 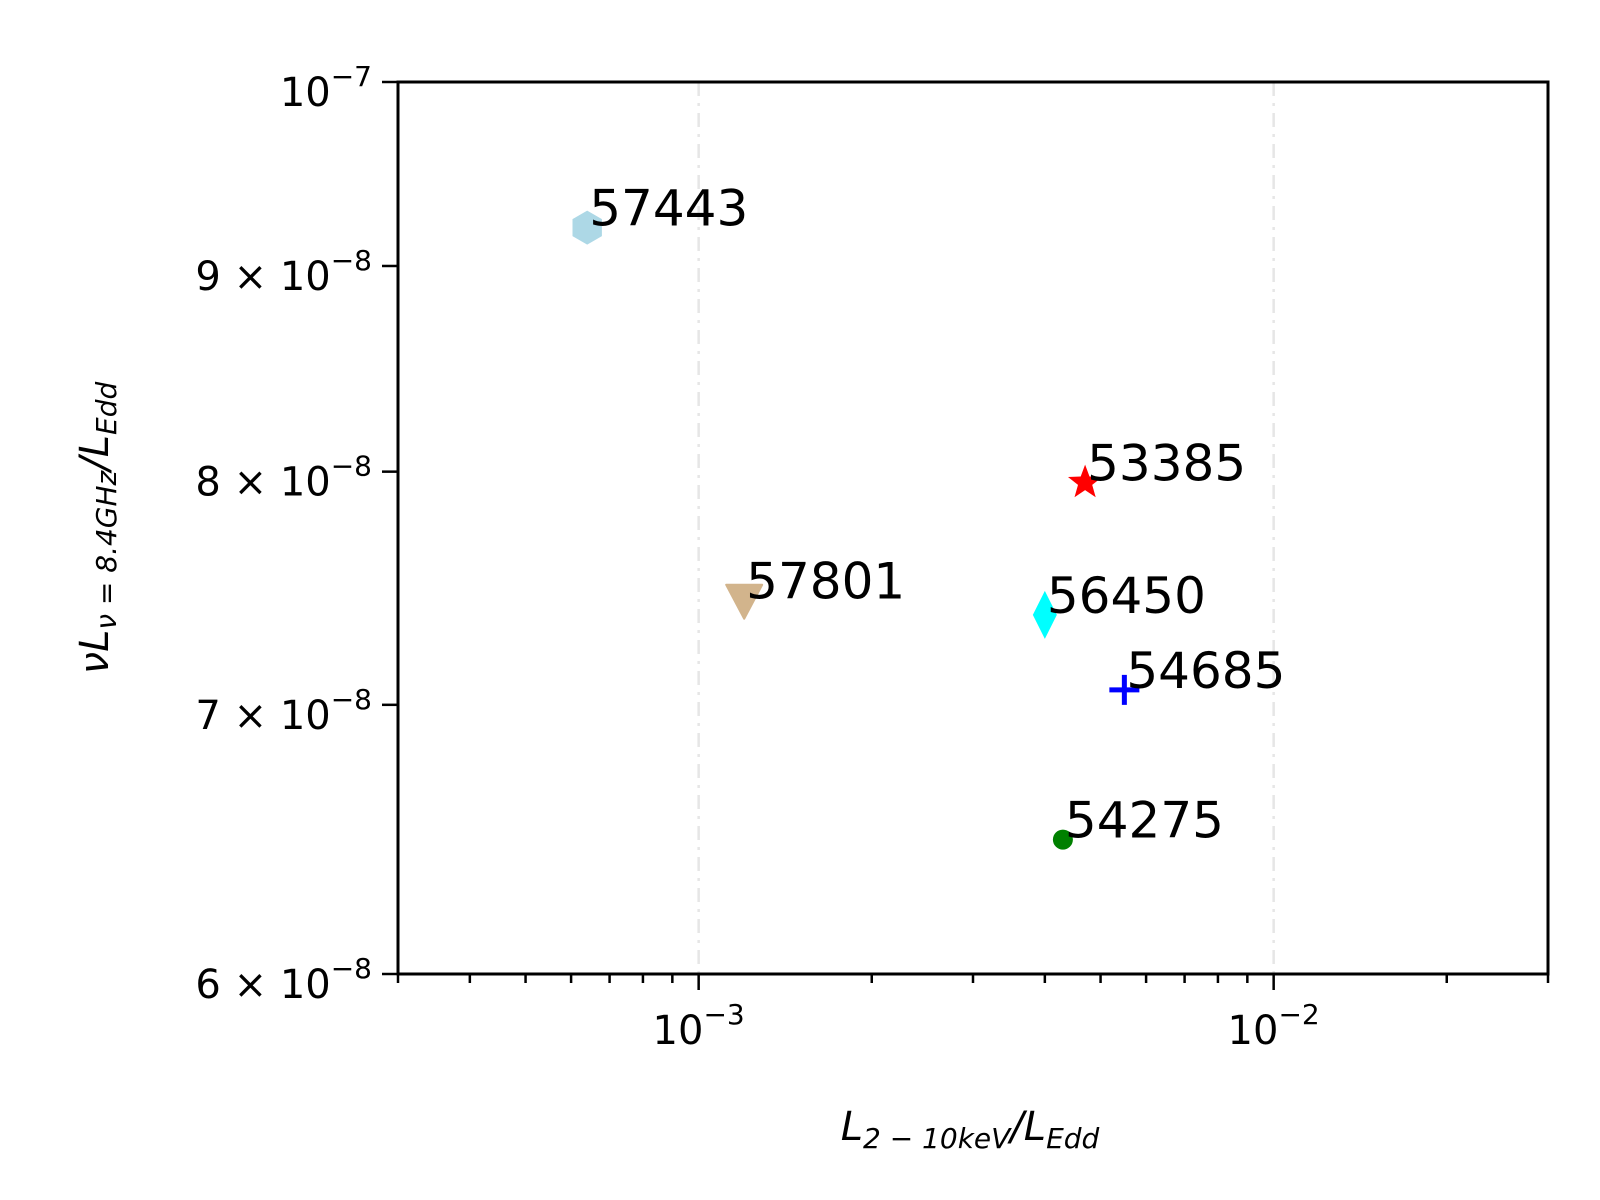 What do you see at coordinates (283, 711) in the screenshot?
I see `y-tick-label: 7 × 10⁻⁸` at bounding box center [283, 711].